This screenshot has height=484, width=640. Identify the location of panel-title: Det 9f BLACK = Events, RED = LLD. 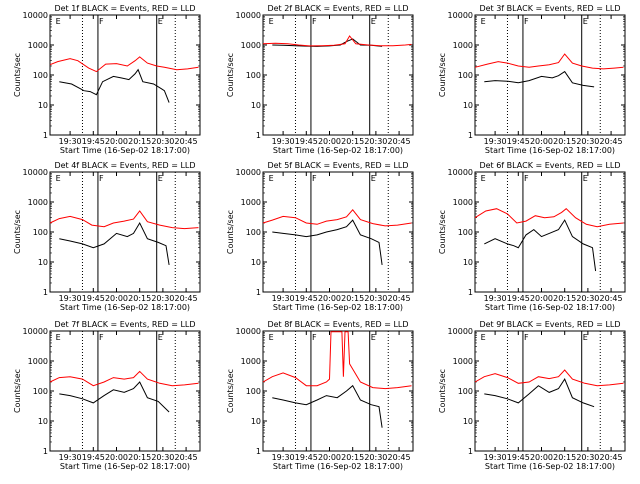
(549, 324).